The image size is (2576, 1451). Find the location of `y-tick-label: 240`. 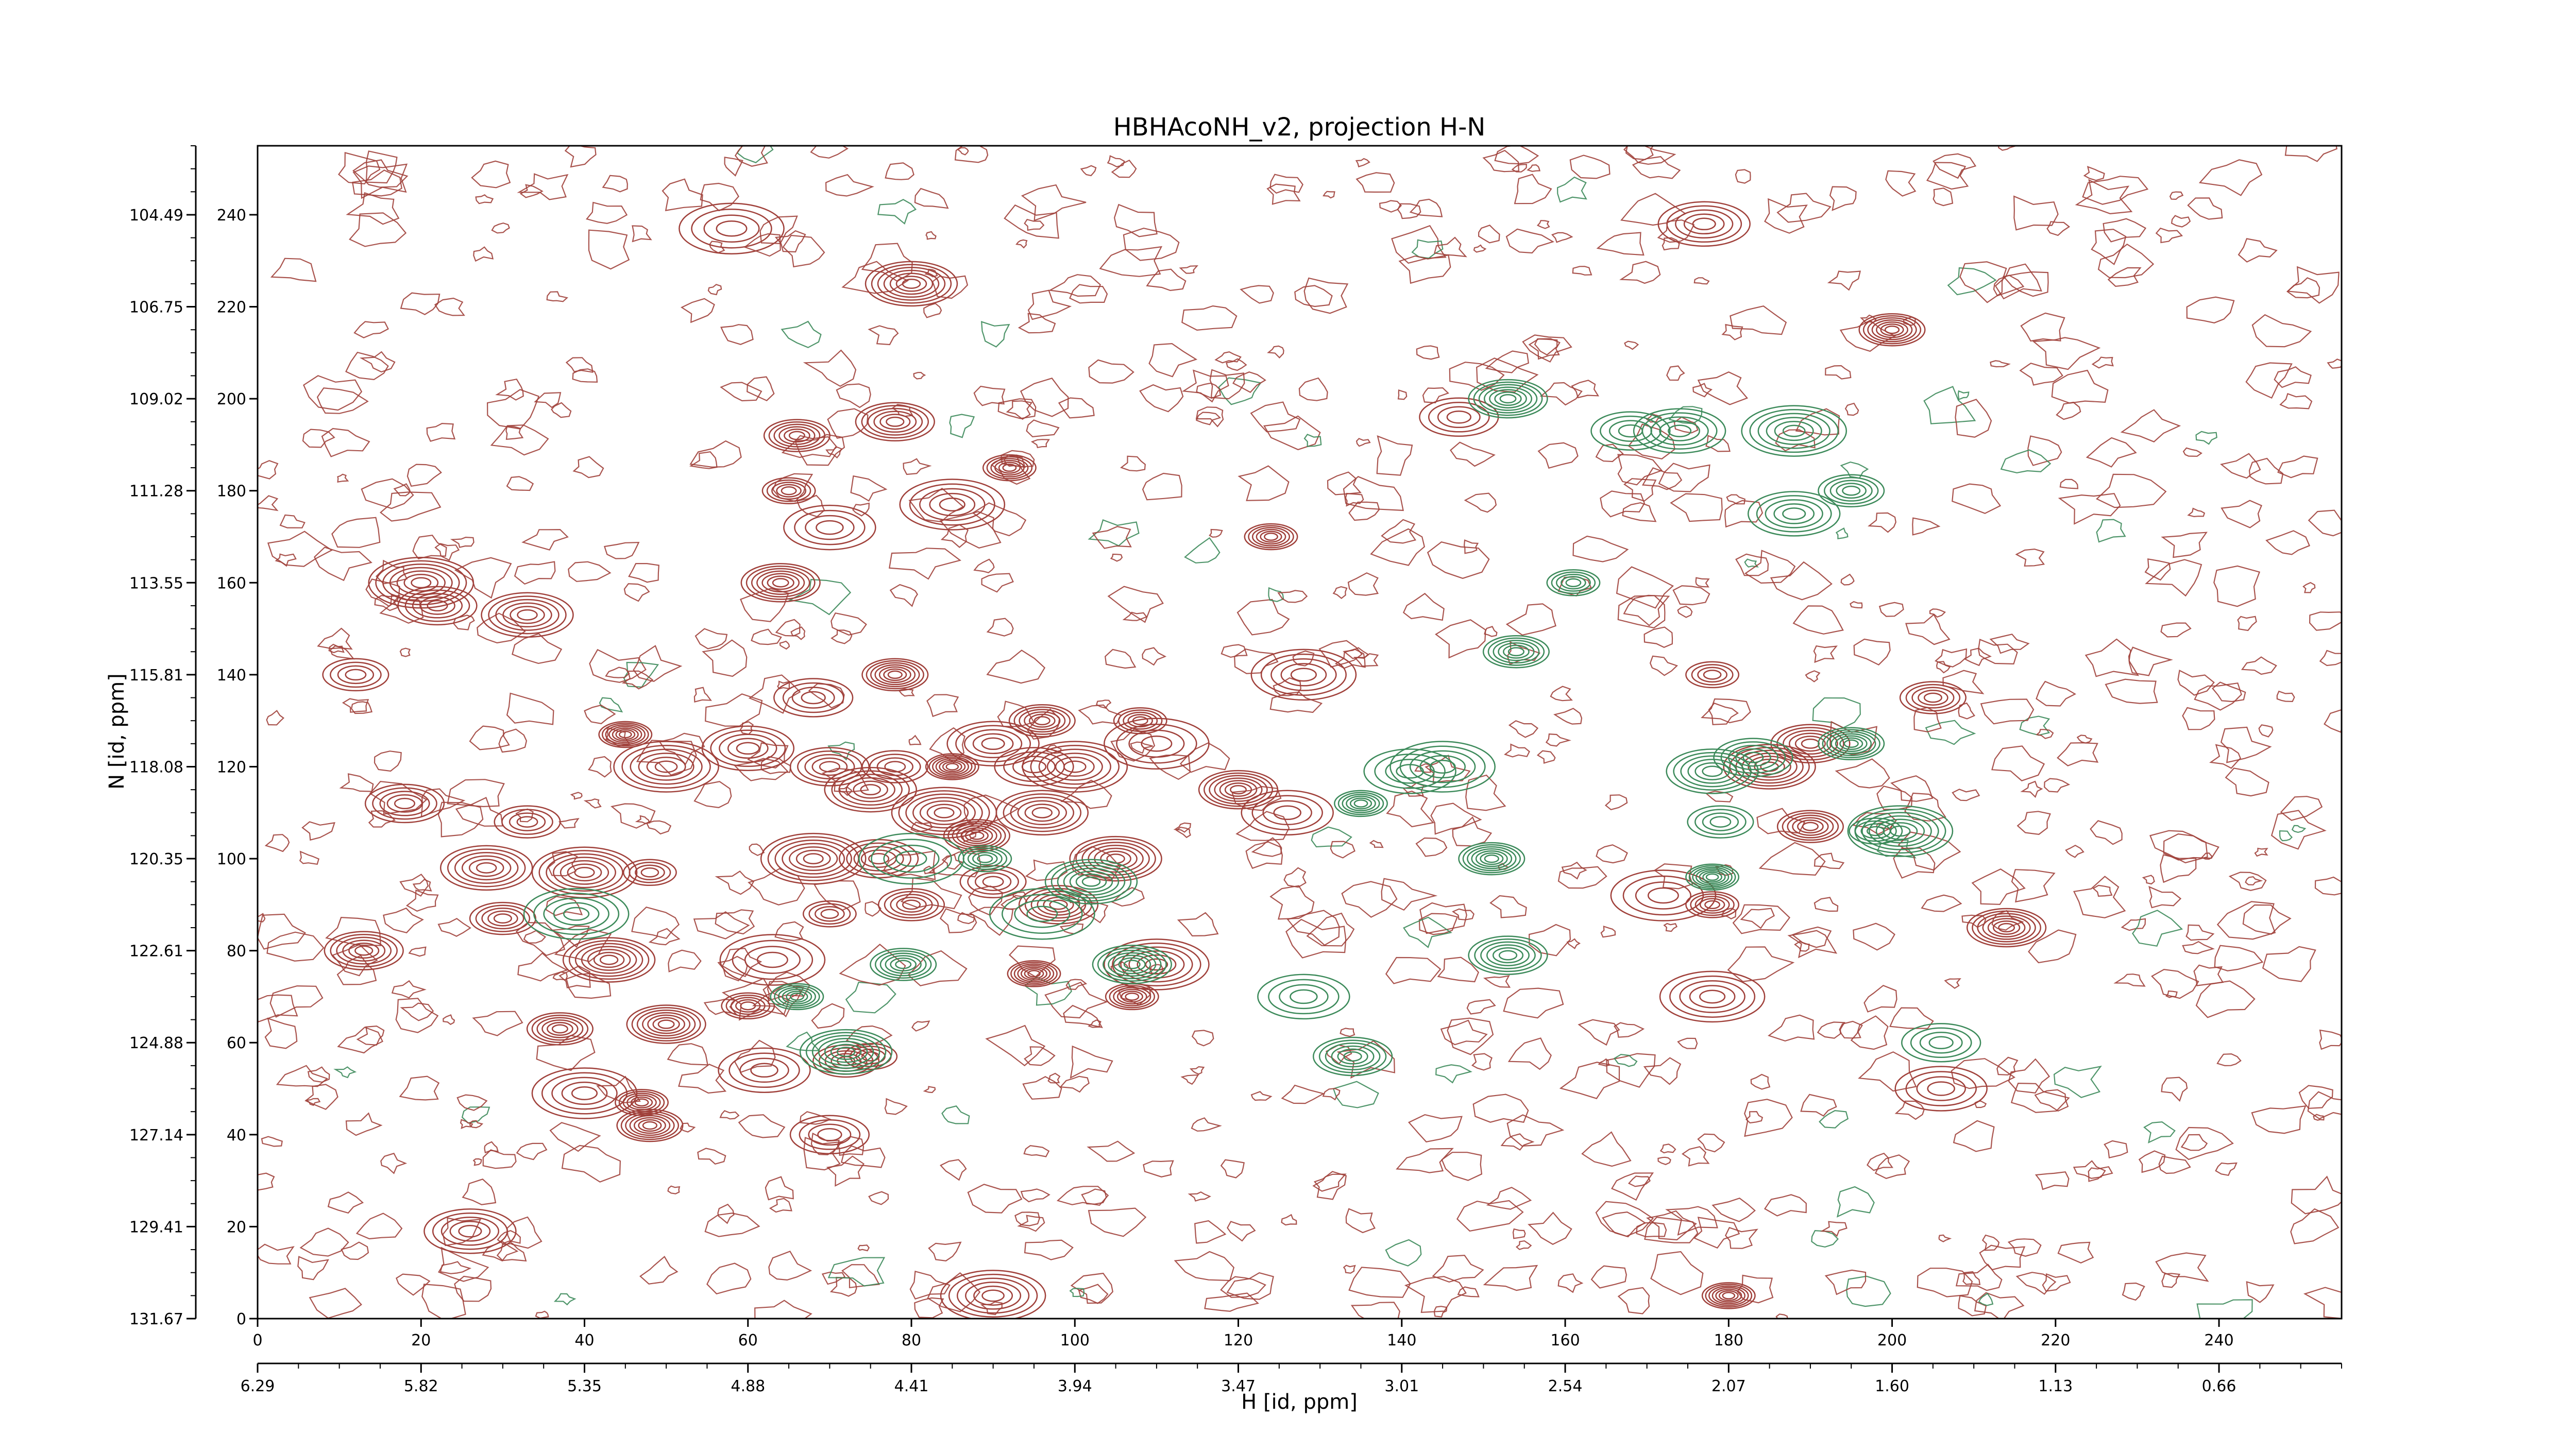

y-tick-label: 240 is located at coordinates (231, 216).